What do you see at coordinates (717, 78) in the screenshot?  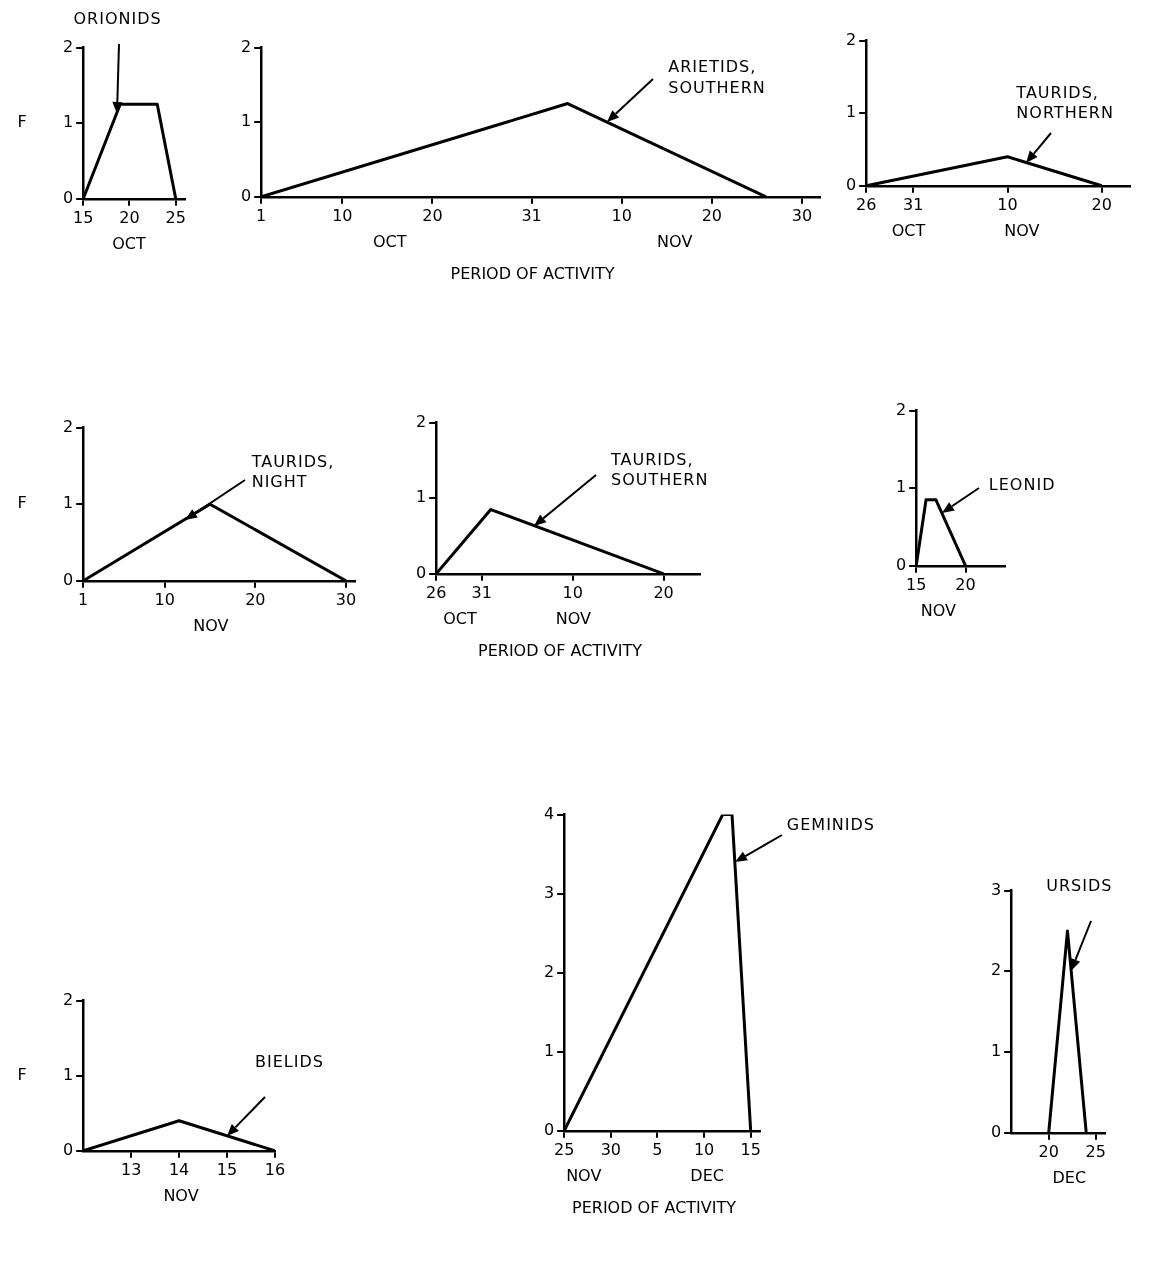 I see `text: ARIETIDS, SOUTHERN` at bounding box center [717, 78].